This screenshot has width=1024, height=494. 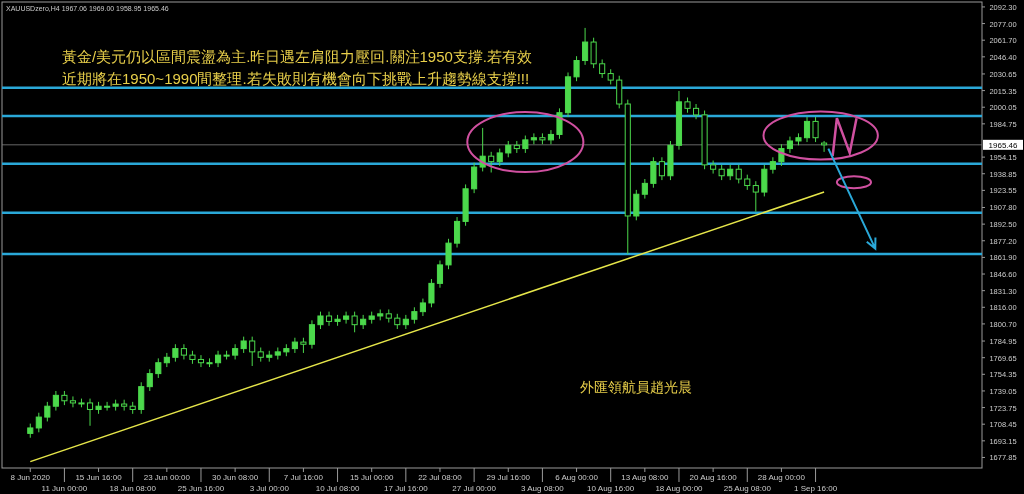 What do you see at coordinates (337, 488) in the screenshot?
I see `x-tick-label: 10 Jul 08:00` at bounding box center [337, 488].